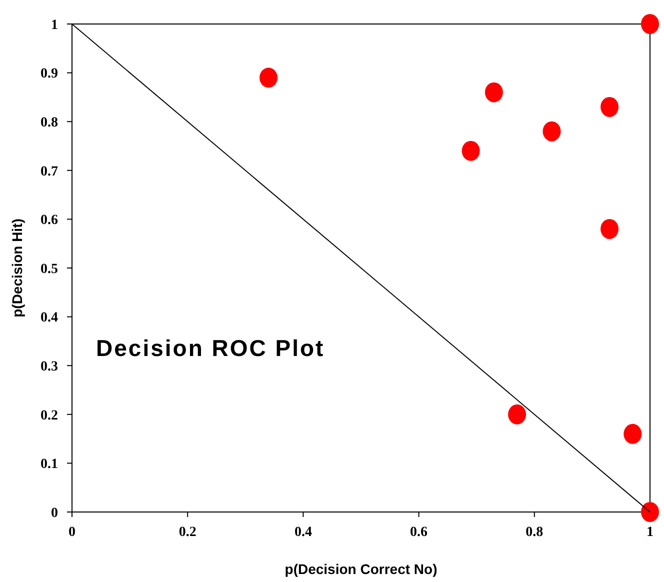  Describe the element at coordinates (49, 318) in the screenshot. I see `y-tick-label: 0.4` at that location.